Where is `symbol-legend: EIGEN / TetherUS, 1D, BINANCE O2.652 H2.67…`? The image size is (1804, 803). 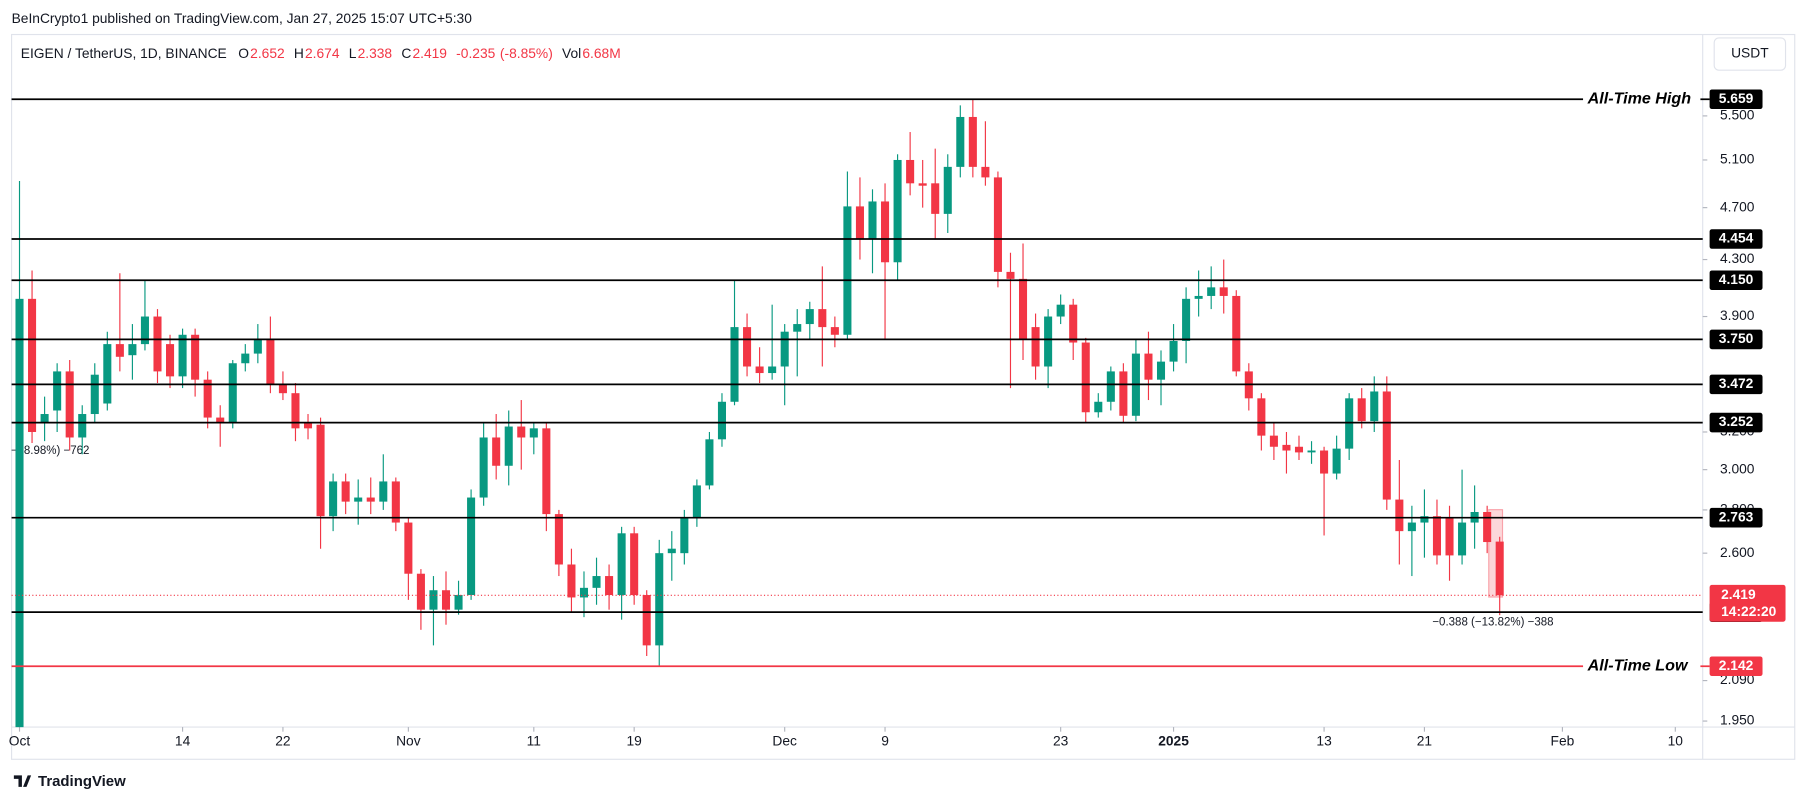 symbol-legend: EIGEN / TetherUS, 1D, BINANCE O2.652 H2.67… is located at coordinates (321, 53).